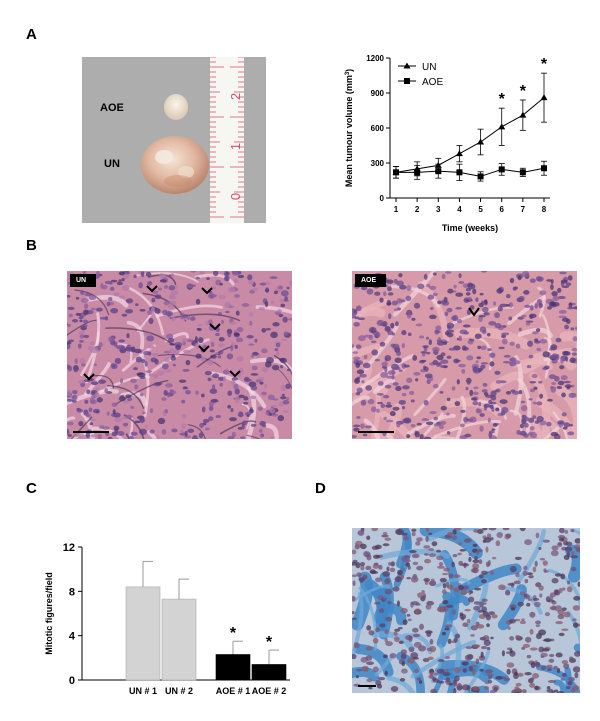 Image resolution: width=600 pixels, height=721 pixels. What do you see at coordinates (378, 128) in the screenshot?
I see `y-tick-label: 600` at bounding box center [378, 128].